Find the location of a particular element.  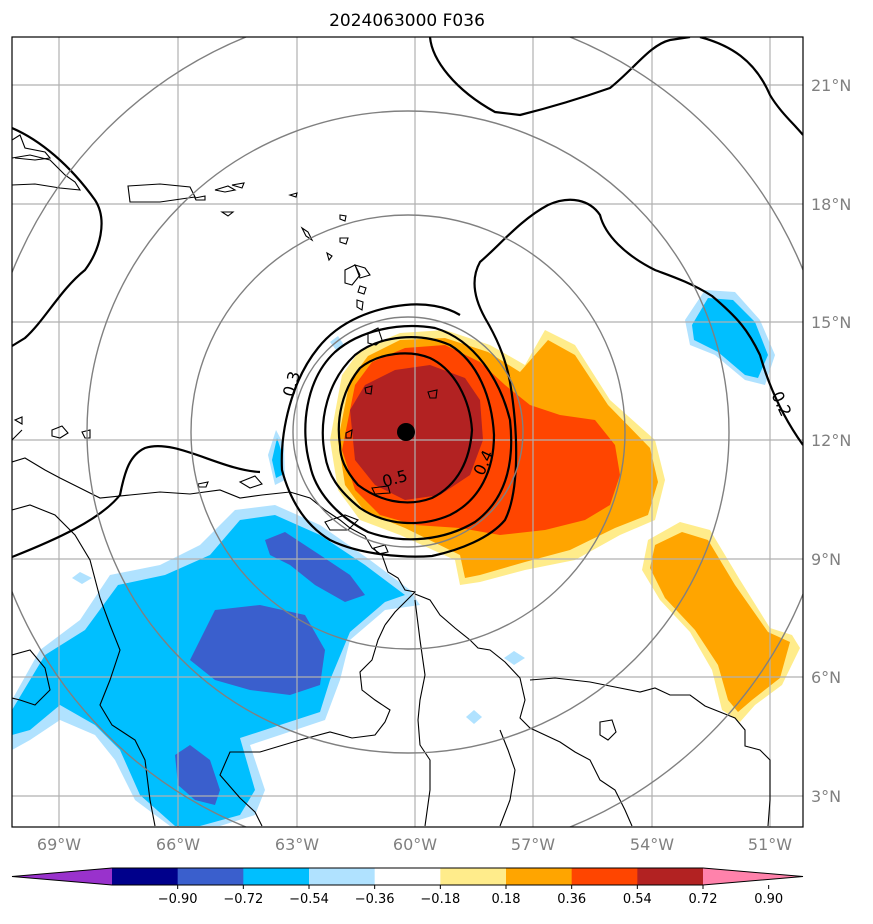

colorbar-min-extension is located at coordinates (62, 876).